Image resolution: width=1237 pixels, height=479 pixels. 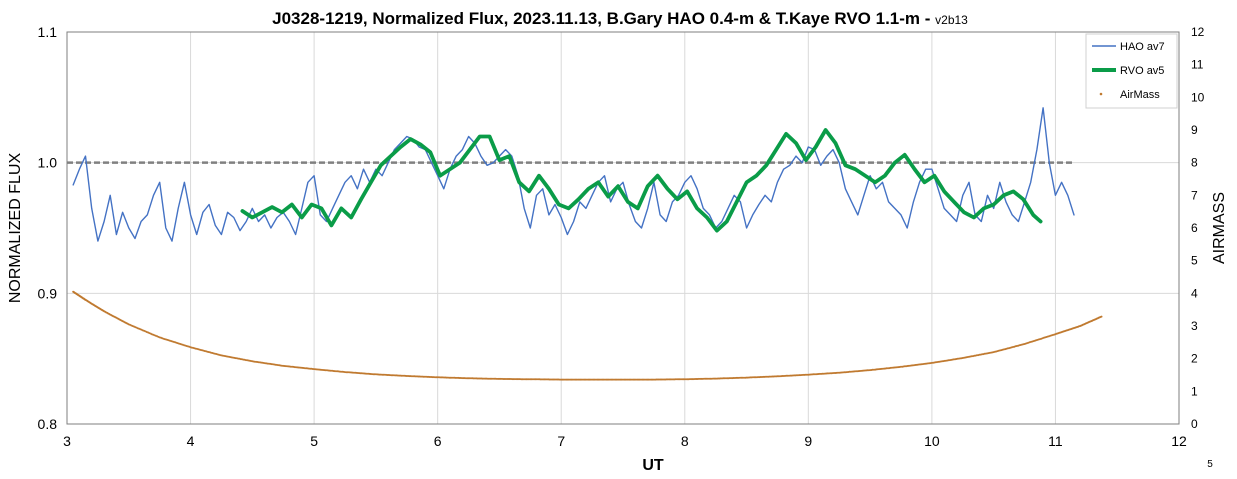 What do you see at coordinates (1198, 32) in the screenshot?
I see `y2-tick-label: 12` at bounding box center [1198, 32].